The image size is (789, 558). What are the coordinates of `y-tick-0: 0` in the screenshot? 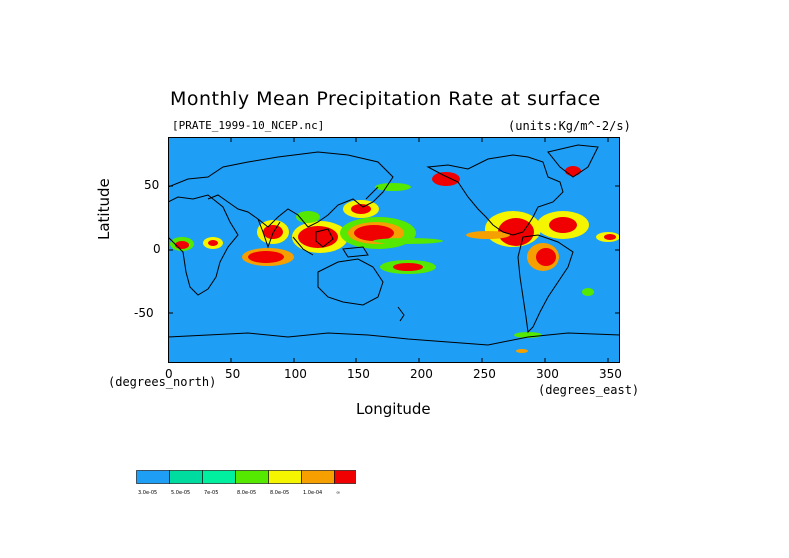 It's located at (157, 249).